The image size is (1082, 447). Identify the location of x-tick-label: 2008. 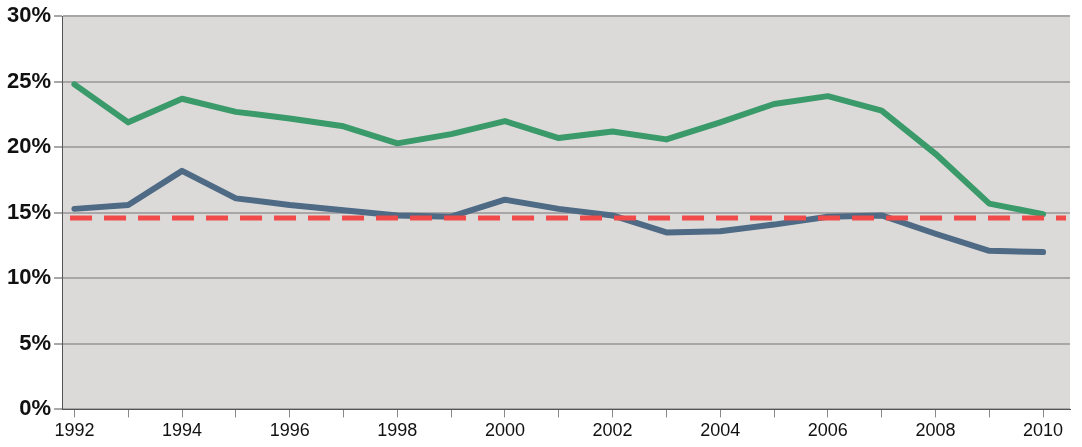
(935, 430).